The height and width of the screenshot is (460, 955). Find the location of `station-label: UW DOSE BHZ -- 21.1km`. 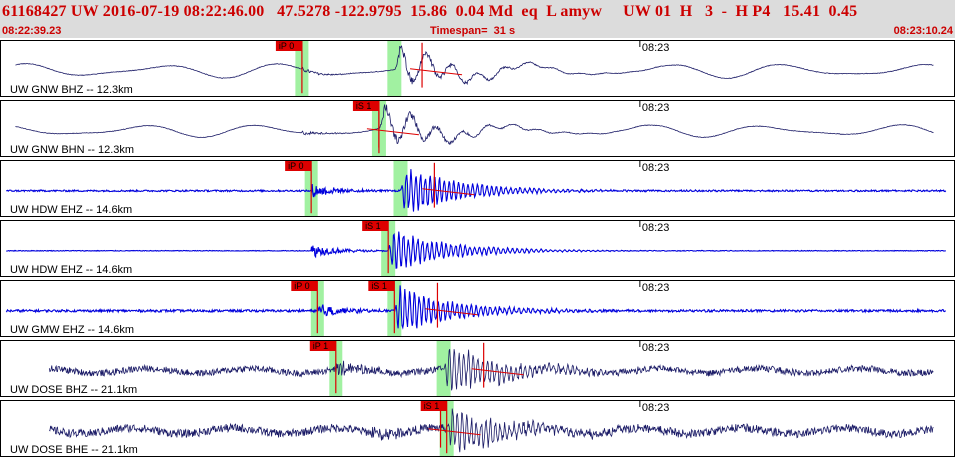

station-label: UW DOSE BHZ -- 21.1km is located at coordinates (73, 390).